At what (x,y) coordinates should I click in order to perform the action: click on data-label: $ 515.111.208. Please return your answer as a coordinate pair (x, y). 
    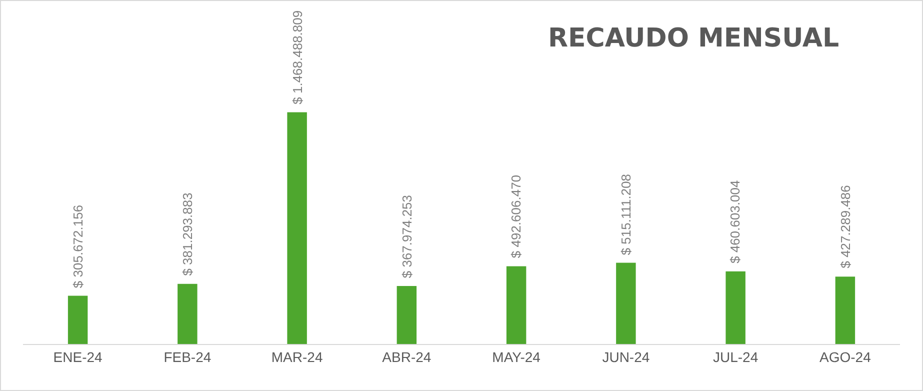
    Looking at the image, I should click on (626, 215).